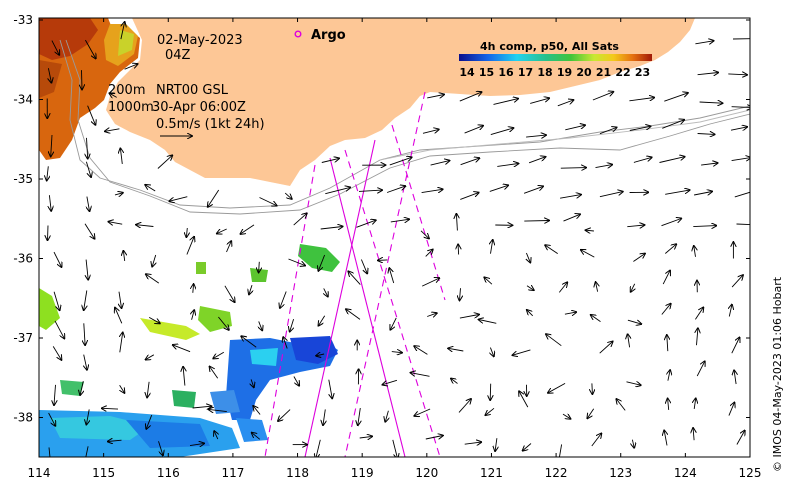 This screenshot has width=791, height=492. What do you see at coordinates (486, 72) in the screenshot?
I see `sst-colorbar-tick: 15` at bounding box center [486, 72].